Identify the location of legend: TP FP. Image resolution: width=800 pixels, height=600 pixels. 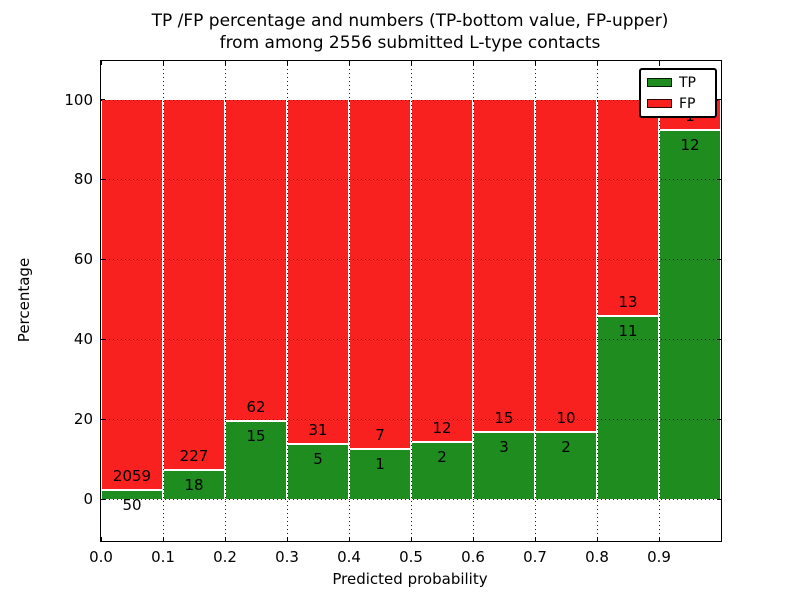
(678, 93).